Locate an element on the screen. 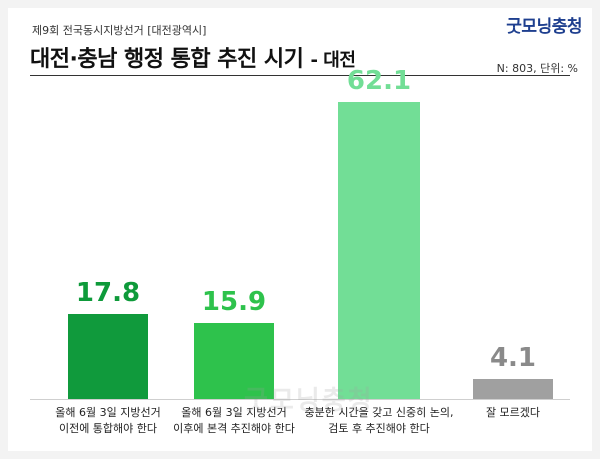 Image resolution: width=600 pixels, height=459 pixels. chart-title-region: - 대전 is located at coordinates (333, 60).